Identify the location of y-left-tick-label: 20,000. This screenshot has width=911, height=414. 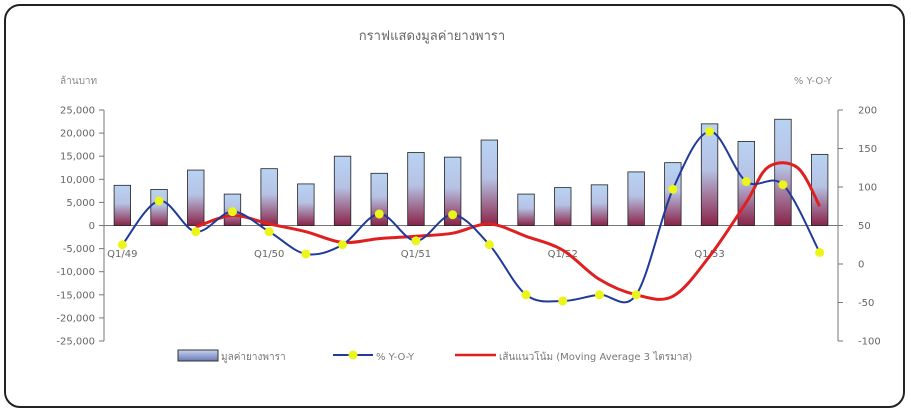
(77, 134).